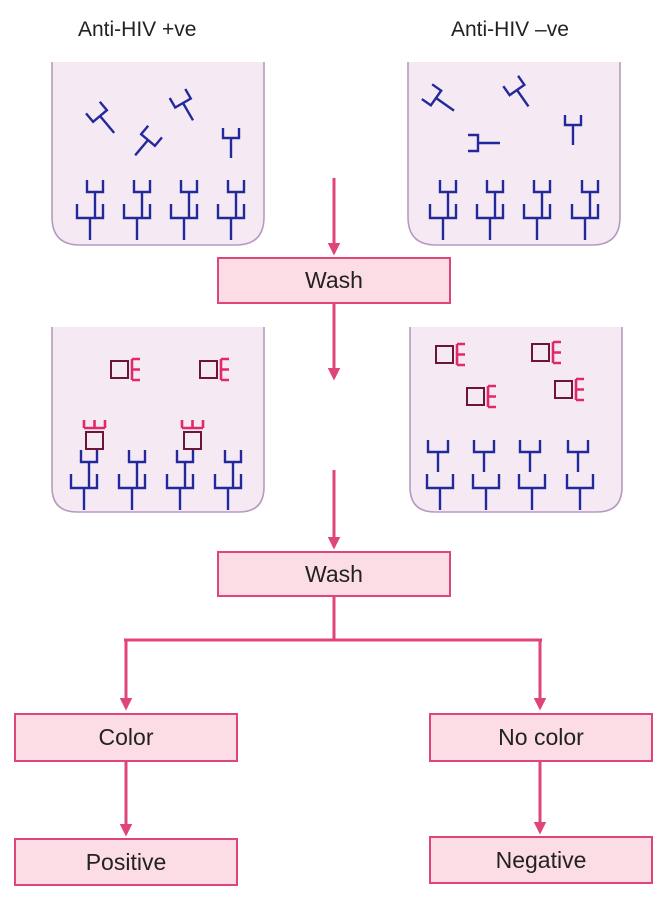 The width and height of the screenshot is (665, 899). I want to click on no-color-result-box: No color, so click(541, 737).